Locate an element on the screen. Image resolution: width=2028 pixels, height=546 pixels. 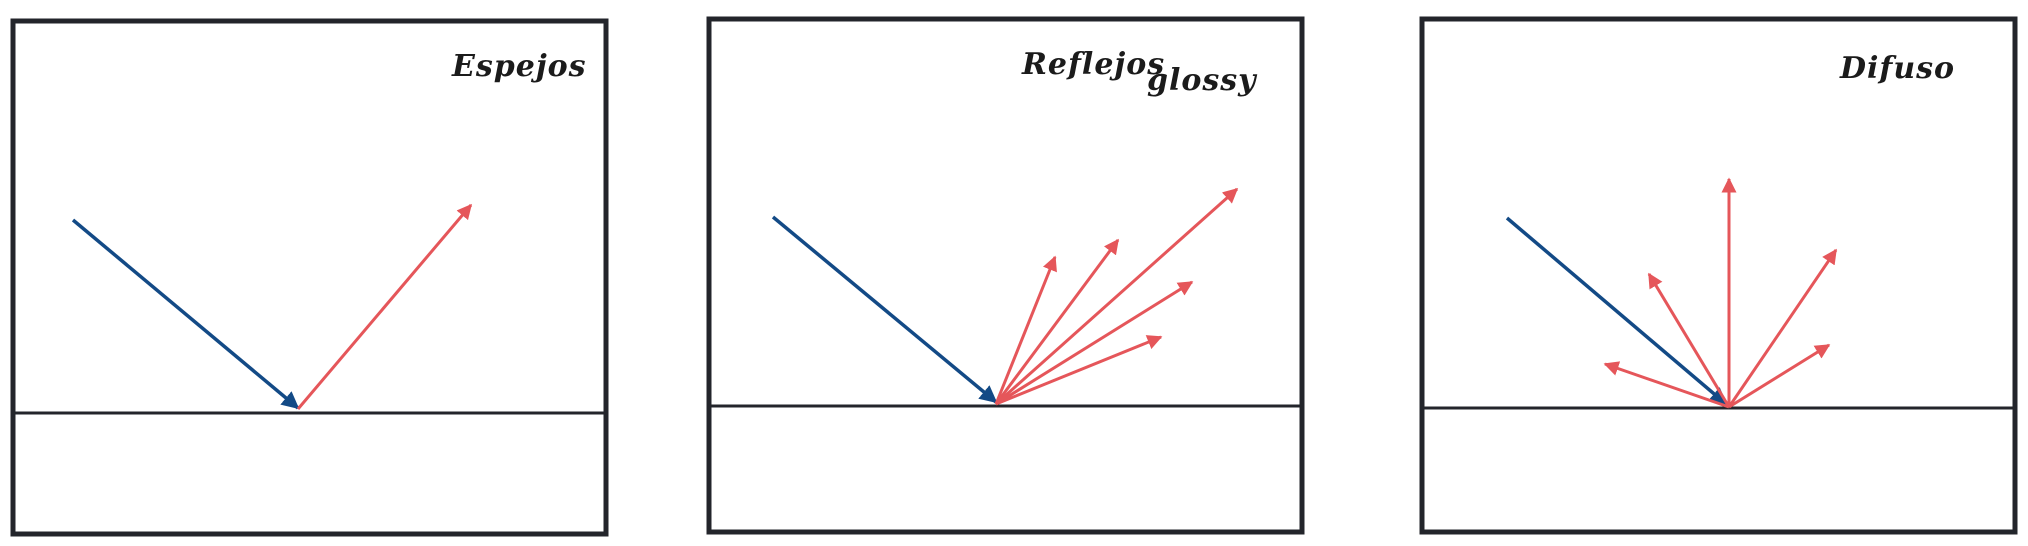
panel-mirror-reflected-ray is located at coordinates (384, 306).